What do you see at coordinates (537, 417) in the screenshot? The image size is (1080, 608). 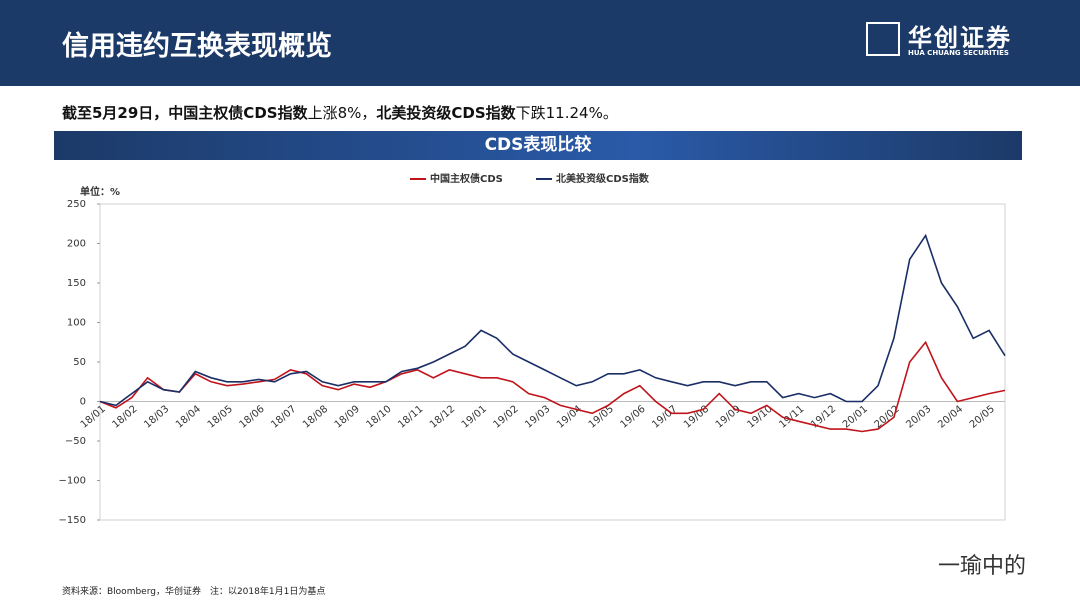 I see `x-tick-label: 19/03` at bounding box center [537, 417].